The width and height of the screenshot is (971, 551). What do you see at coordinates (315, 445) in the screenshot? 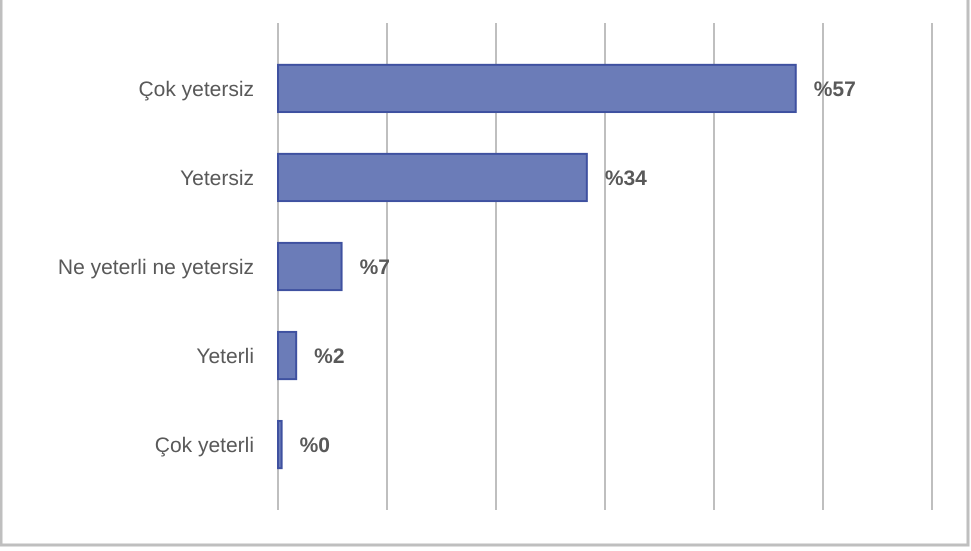
I see `data-label: %0` at bounding box center [315, 445].